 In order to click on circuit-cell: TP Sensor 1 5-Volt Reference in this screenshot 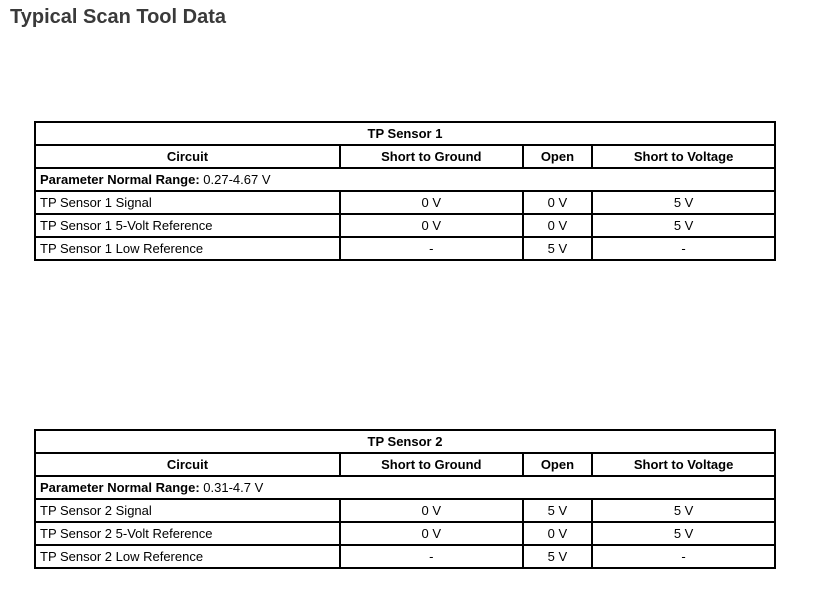, I will do `click(187, 225)`.